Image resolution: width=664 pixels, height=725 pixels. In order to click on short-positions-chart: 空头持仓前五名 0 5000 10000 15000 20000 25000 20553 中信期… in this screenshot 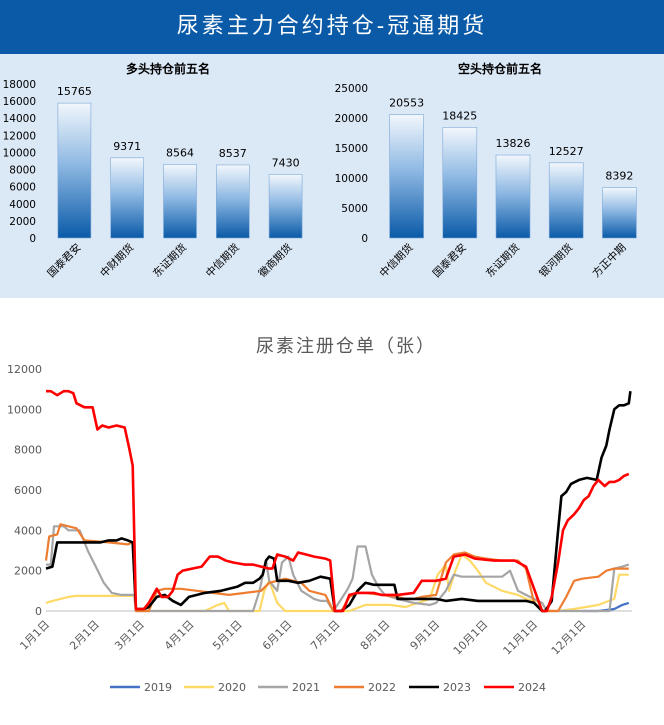, I will do `click(486, 170)`.